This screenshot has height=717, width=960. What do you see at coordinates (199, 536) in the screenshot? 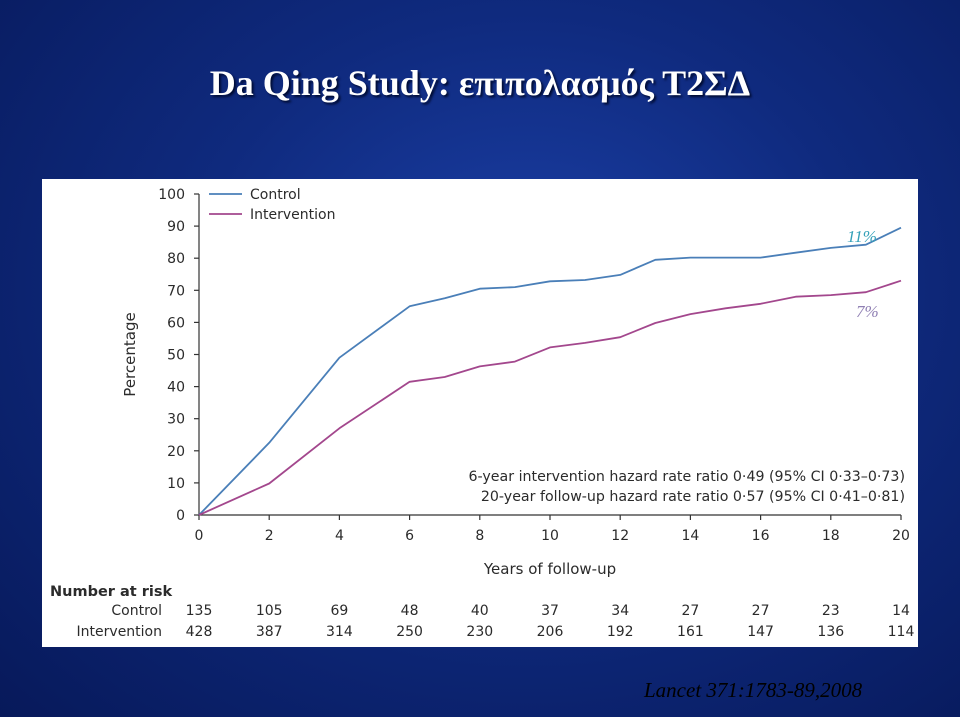
I see `x-tick-label: 0` at bounding box center [199, 536].